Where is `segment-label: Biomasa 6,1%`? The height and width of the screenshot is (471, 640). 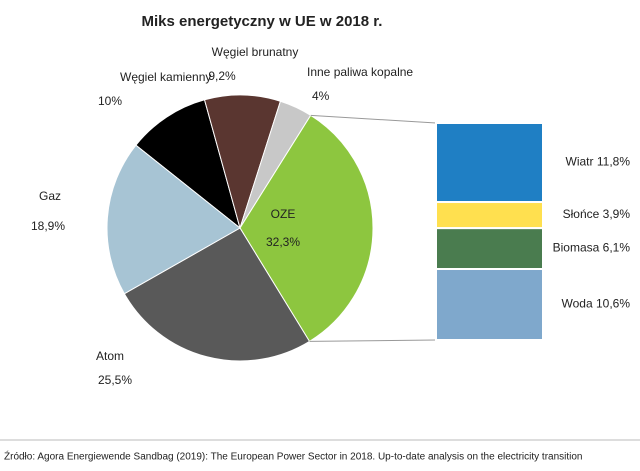
segment-label: Biomasa 6,1% is located at coordinates (592, 248).